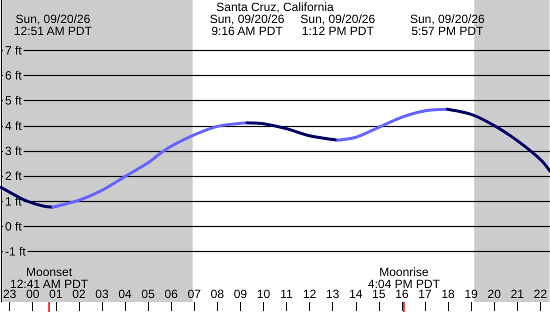 The height and width of the screenshot is (312, 550). Describe the element at coordinates (13, 176) in the screenshot. I see `y-tick-label: 2 ft` at that location.